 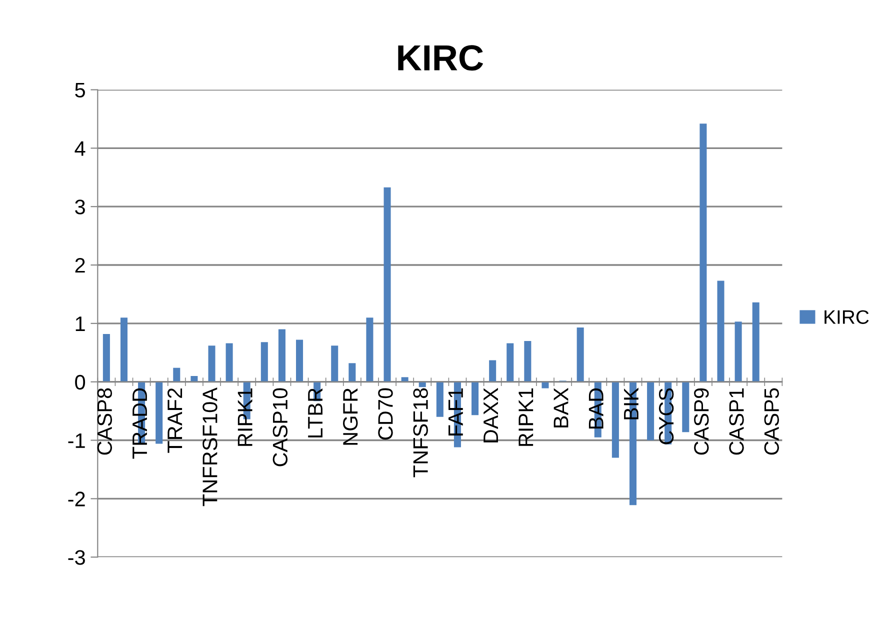 I want to click on x-tick-label: BIK, so click(x=631, y=404).